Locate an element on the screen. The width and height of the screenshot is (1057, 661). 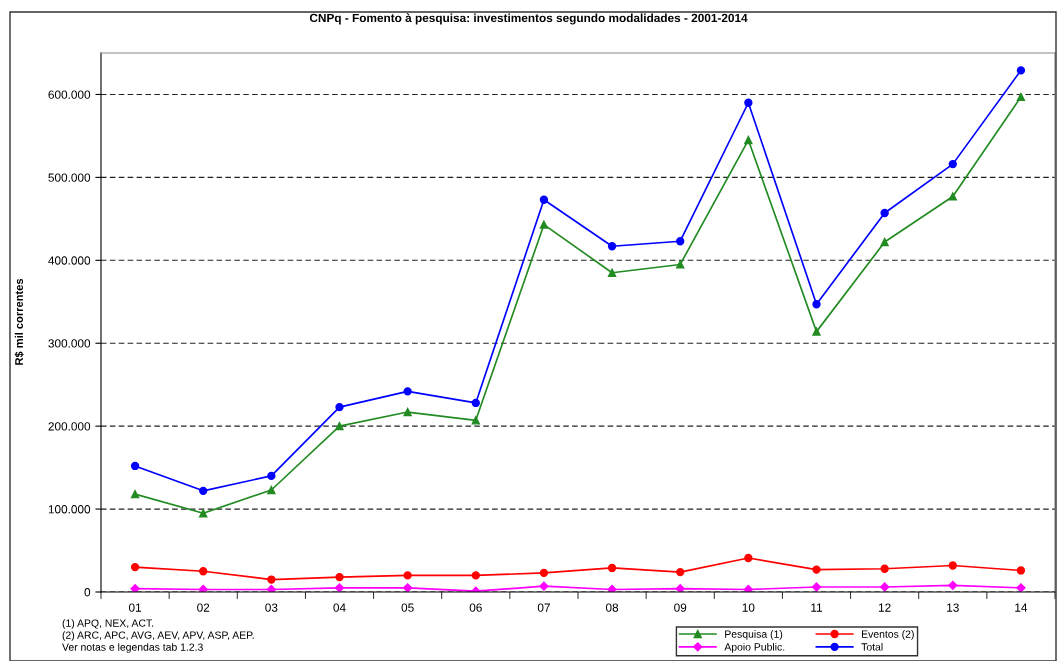
x-tick-label: 01 is located at coordinates (135, 607).